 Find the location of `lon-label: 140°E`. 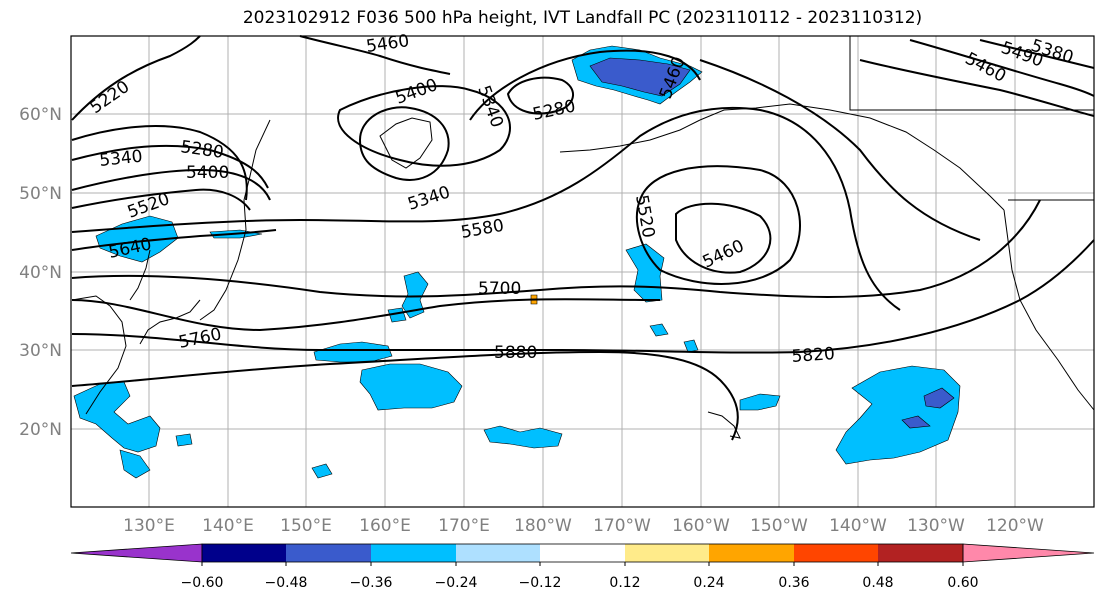

lon-label: 140°E is located at coordinates (228, 526).